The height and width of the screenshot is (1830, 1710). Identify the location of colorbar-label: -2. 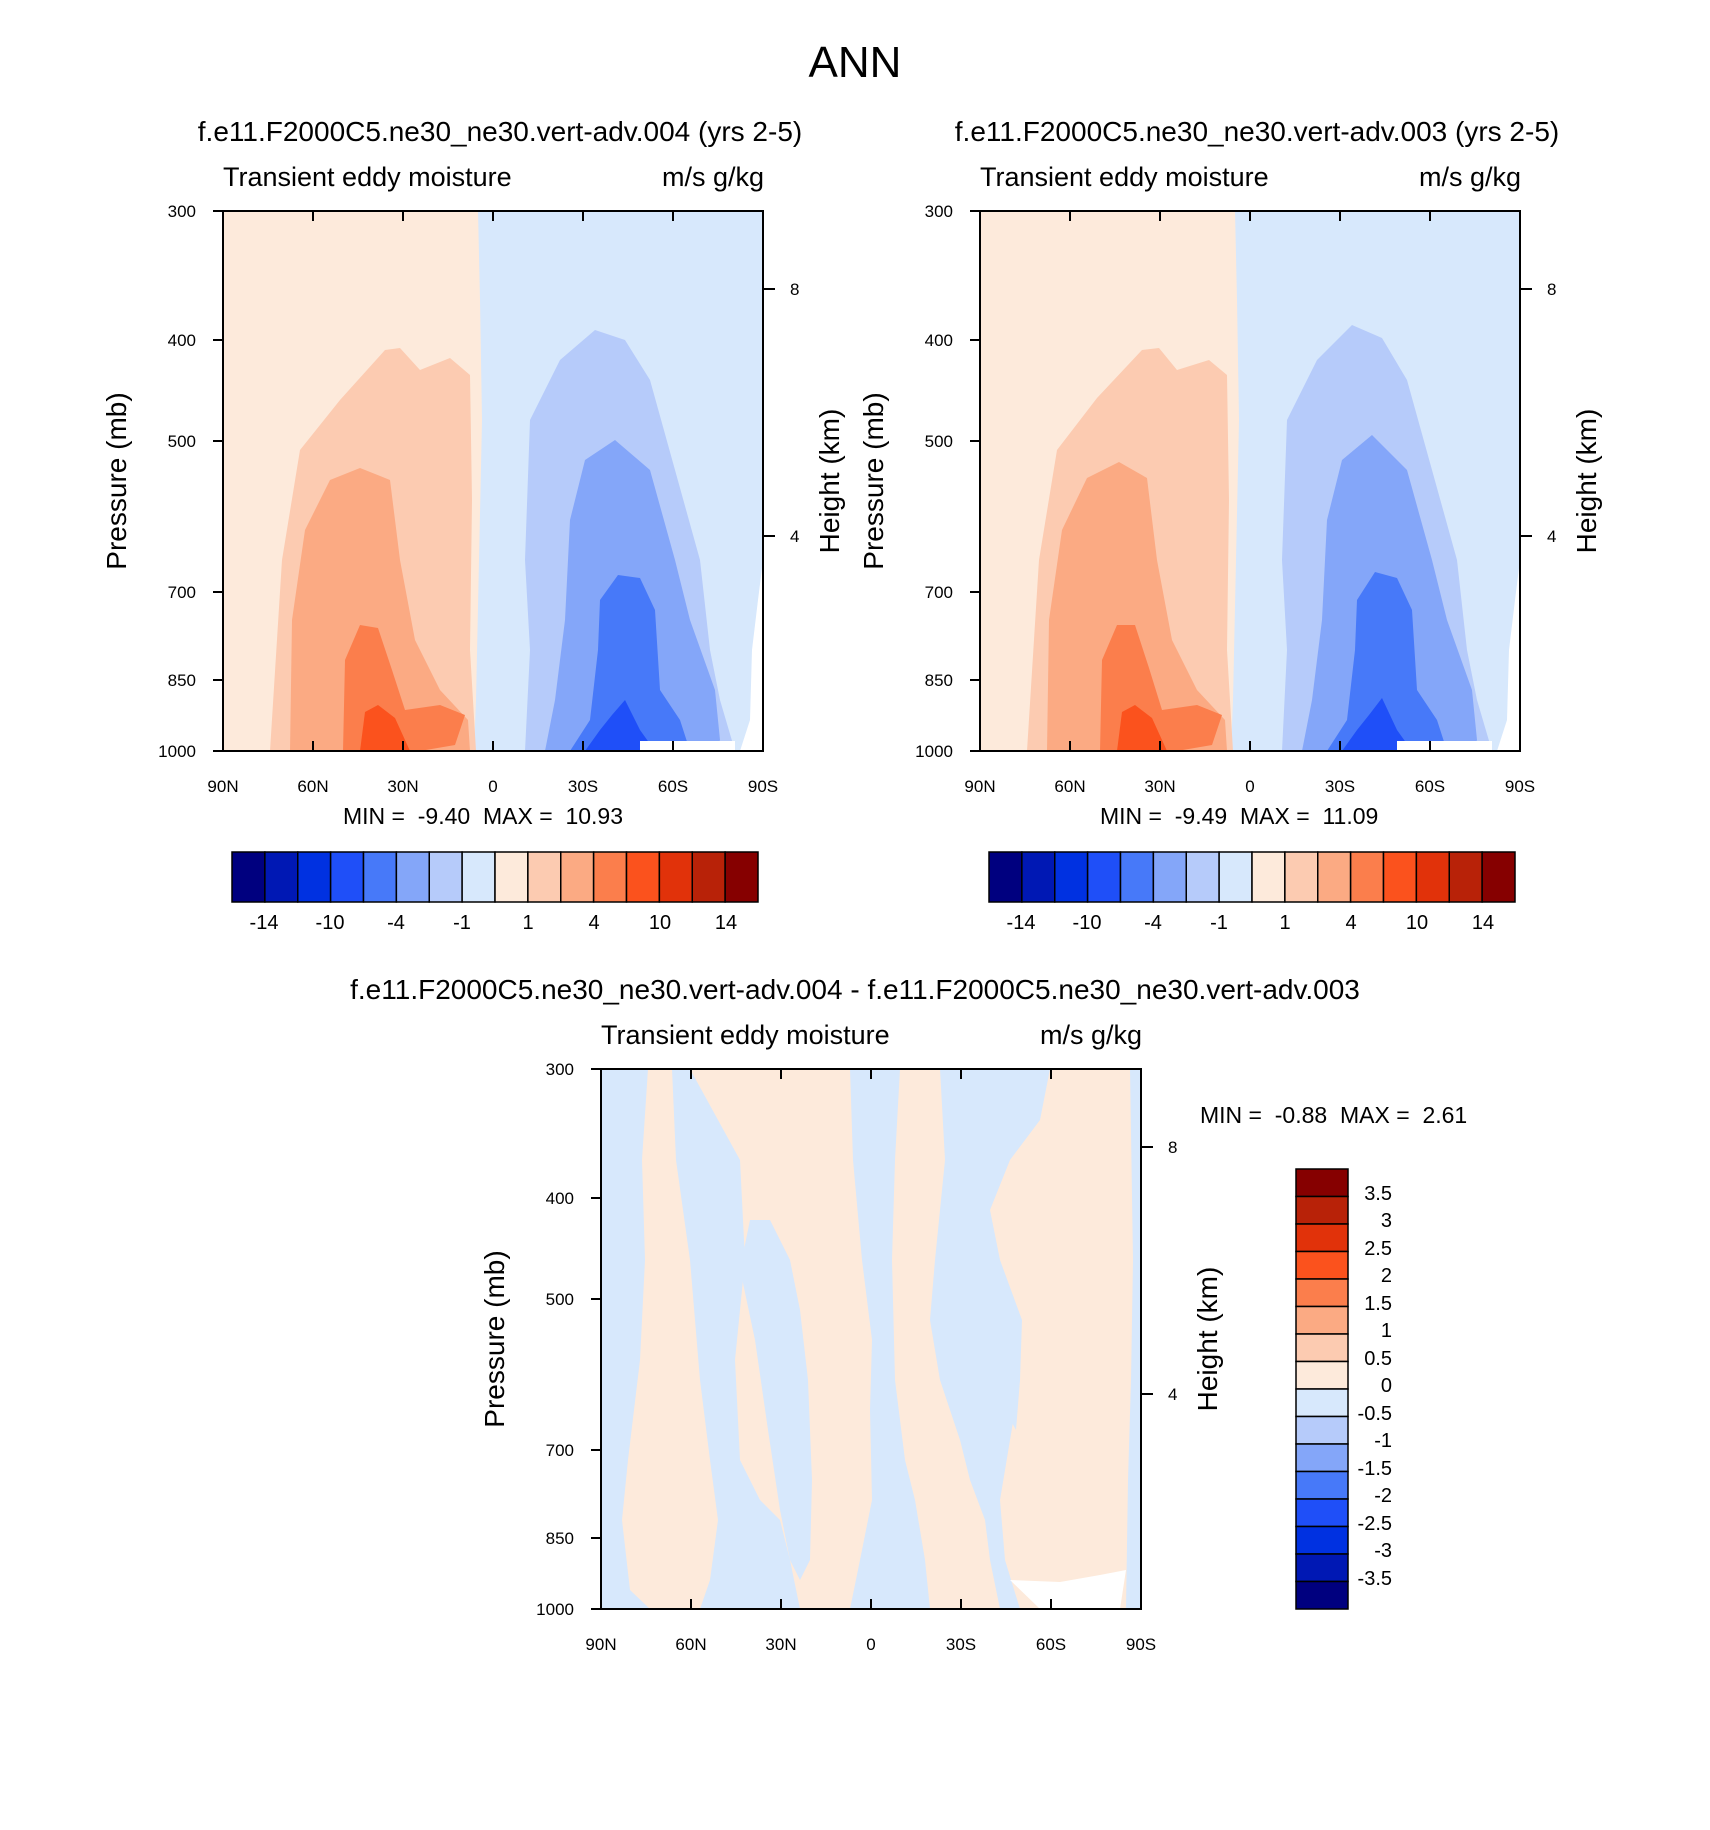
(1383, 1496).